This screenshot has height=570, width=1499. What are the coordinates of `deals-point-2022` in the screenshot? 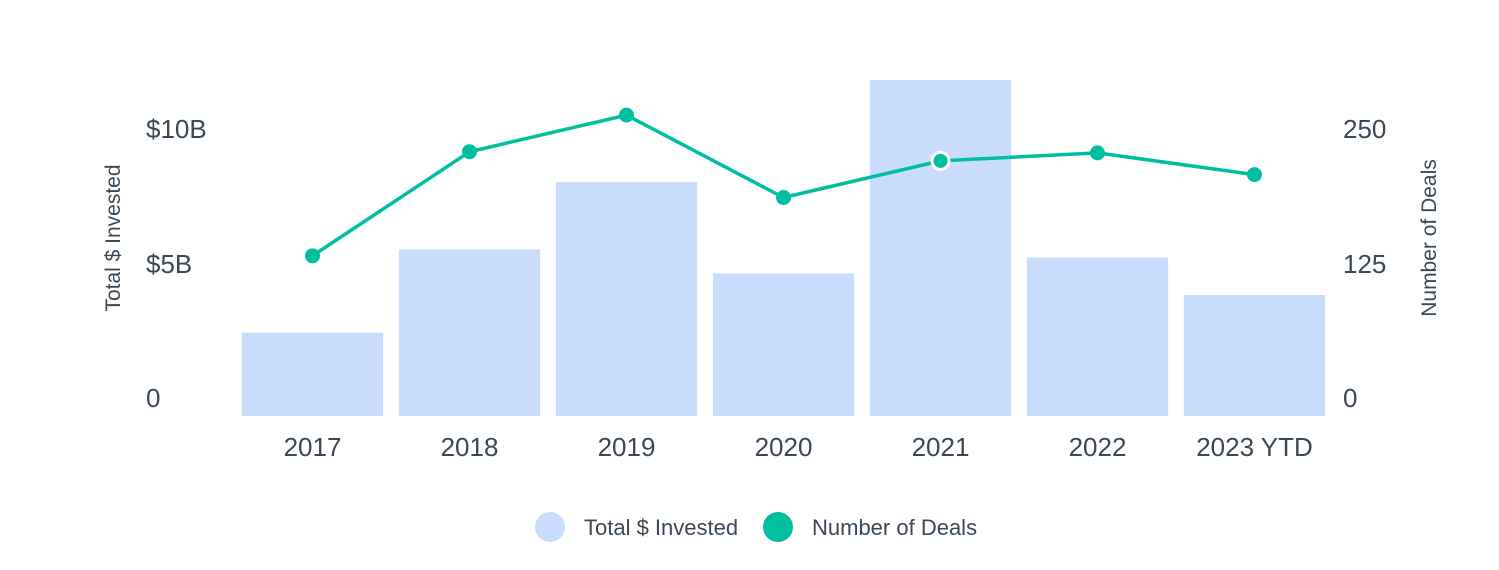 It's located at (1097, 153).